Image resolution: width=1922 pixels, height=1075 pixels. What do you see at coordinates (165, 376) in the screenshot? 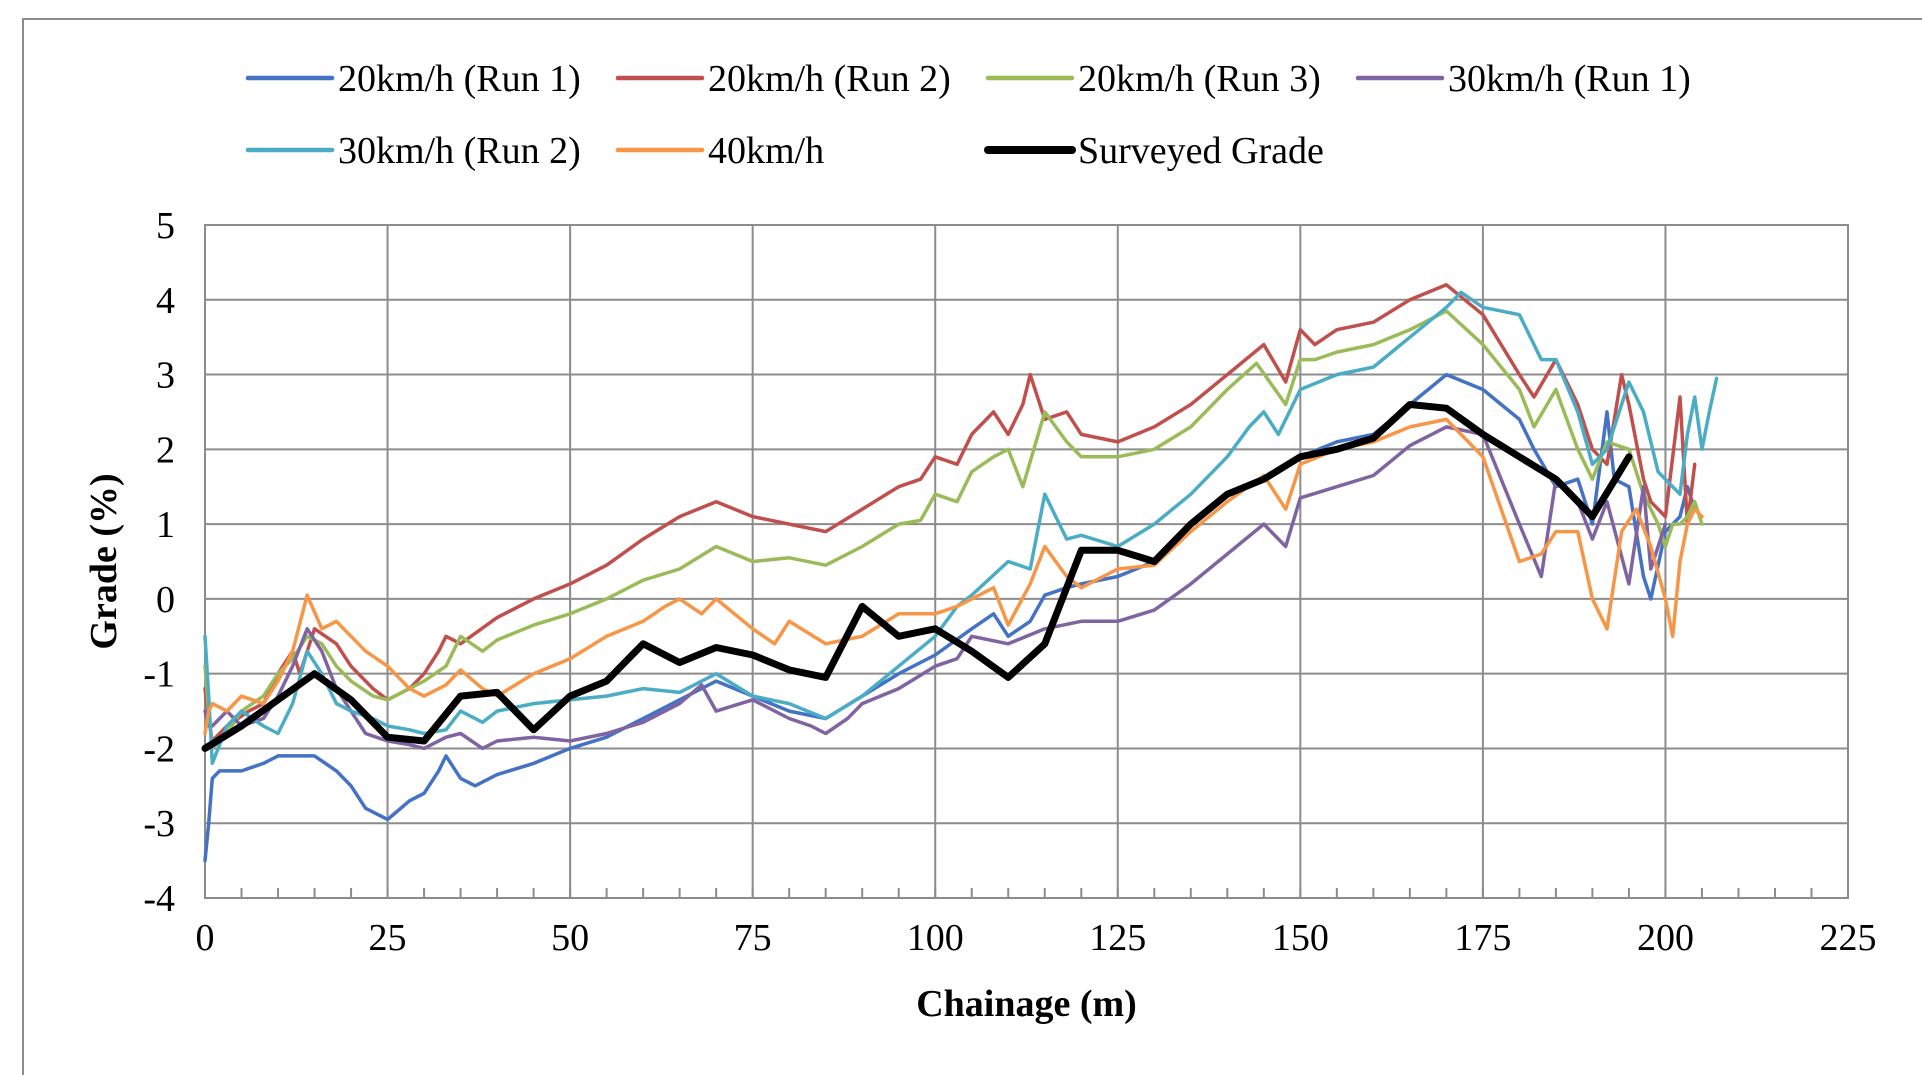
I see `y-tick-label: 3` at bounding box center [165, 376].